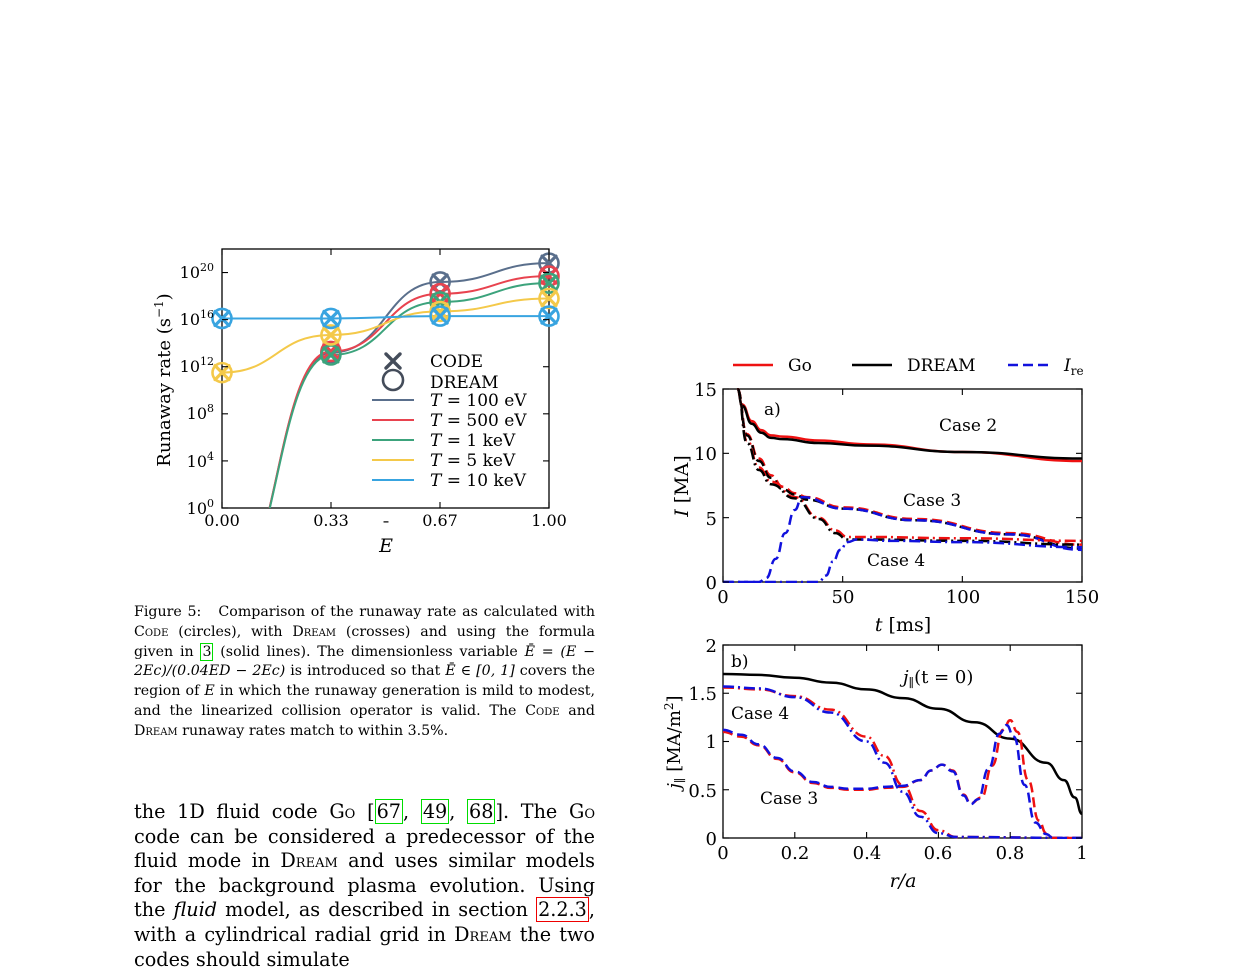 This screenshot has height=972, width=1241. I want to click on panel-a-label: a), so click(772, 410).